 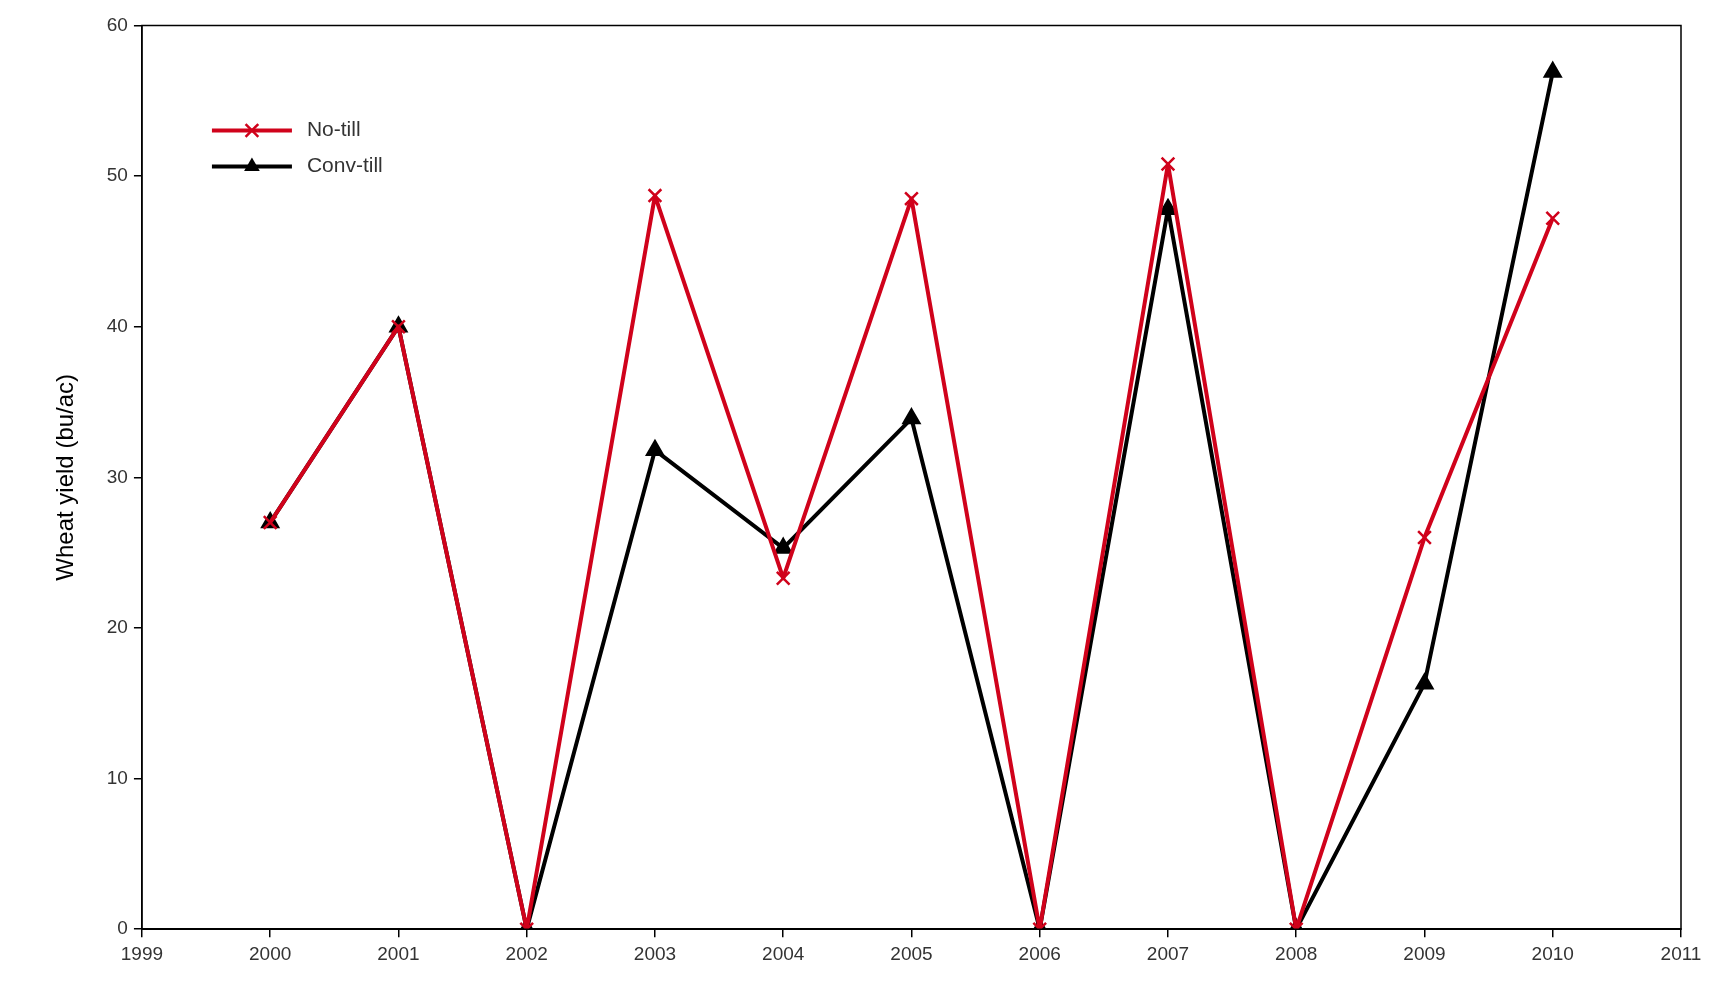 What do you see at coordinates (333, 129) in the screenshot?
I see `legend-label: No-till` at bounding box center [333, 129].